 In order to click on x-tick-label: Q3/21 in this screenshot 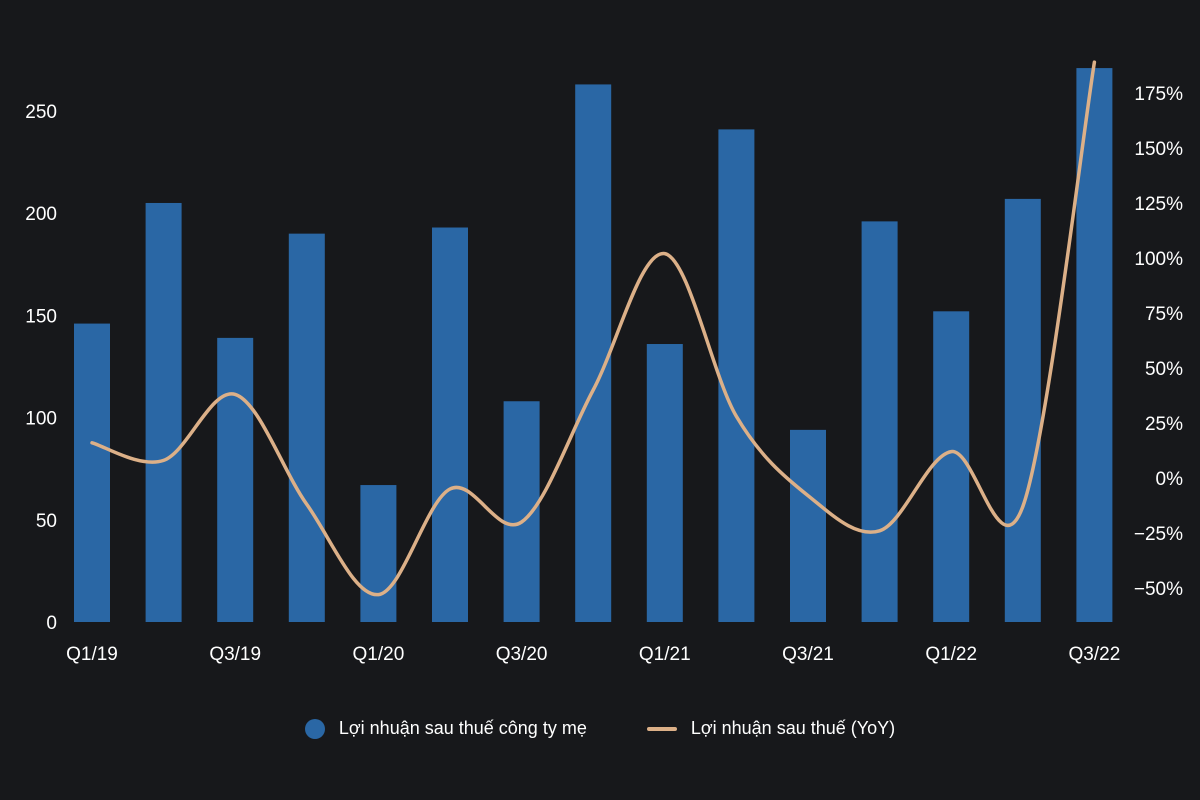, I will do `click(808, 654)`.